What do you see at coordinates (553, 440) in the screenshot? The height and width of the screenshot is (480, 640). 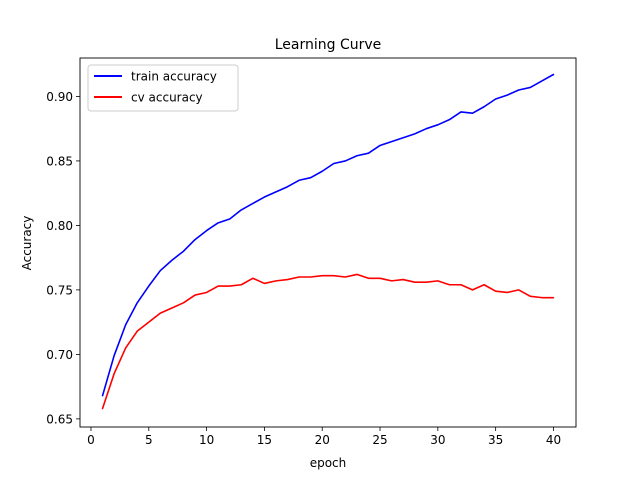 I see `x-tick-label: 40` at bounding box center [553, 440].